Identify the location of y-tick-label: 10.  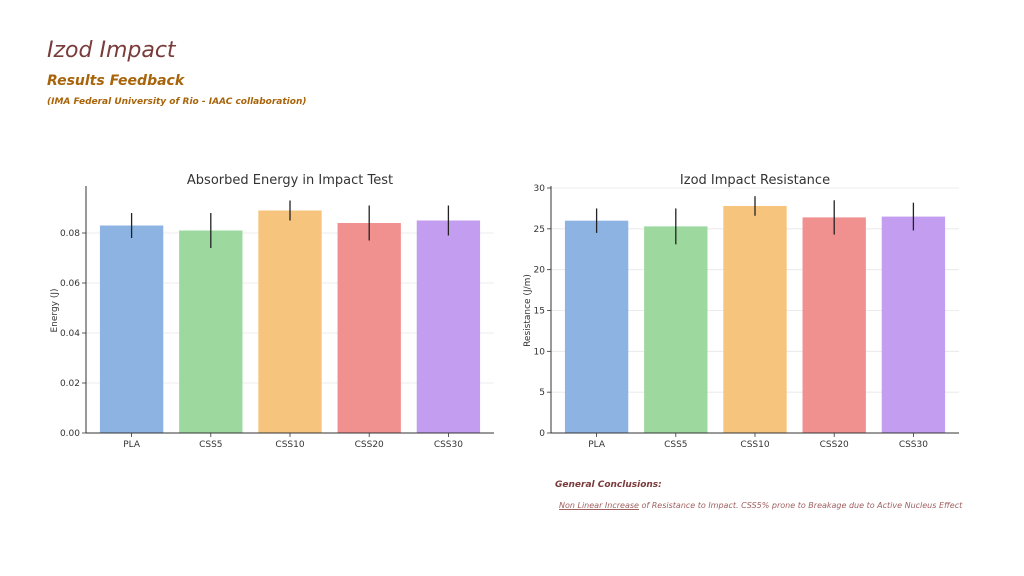
(540, 352).